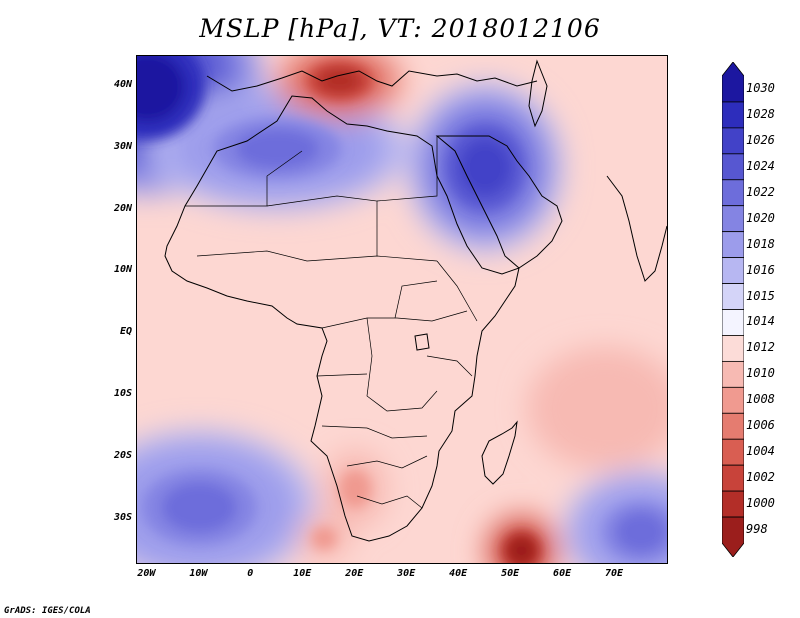 The image size is (800, 618). I want to click on pressure-contour-high-south-indian, so click(641, 532).